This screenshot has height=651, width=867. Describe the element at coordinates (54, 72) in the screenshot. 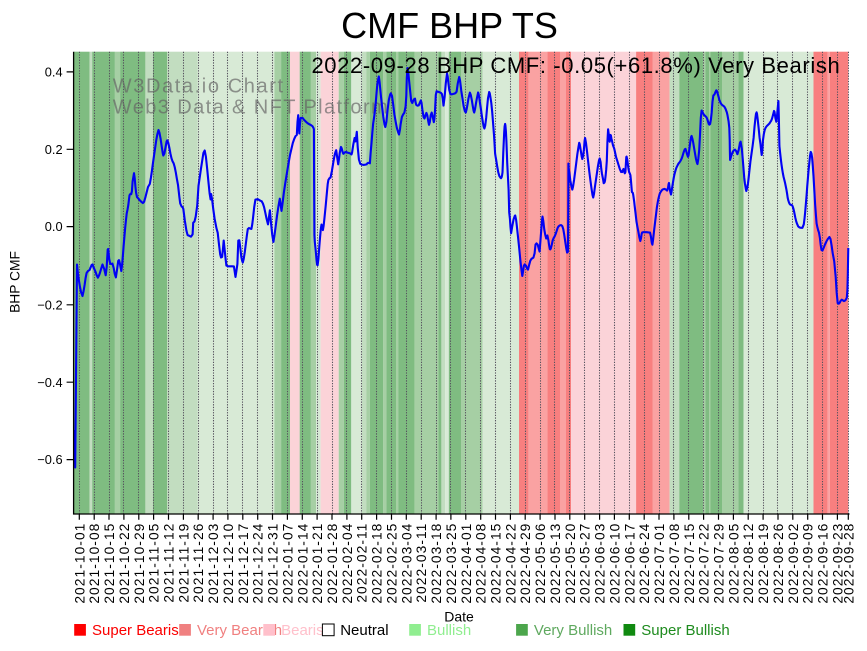

I see `svg-text: 0.4` at that location.